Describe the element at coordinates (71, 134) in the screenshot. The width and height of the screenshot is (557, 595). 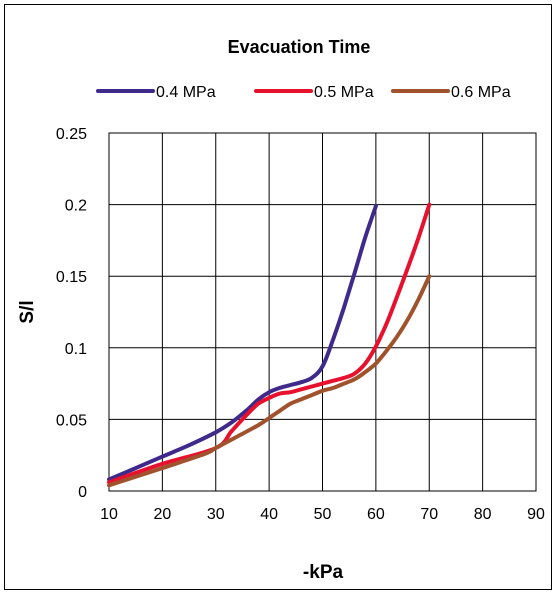
I see `y-tick-label: 0.25` at that location.